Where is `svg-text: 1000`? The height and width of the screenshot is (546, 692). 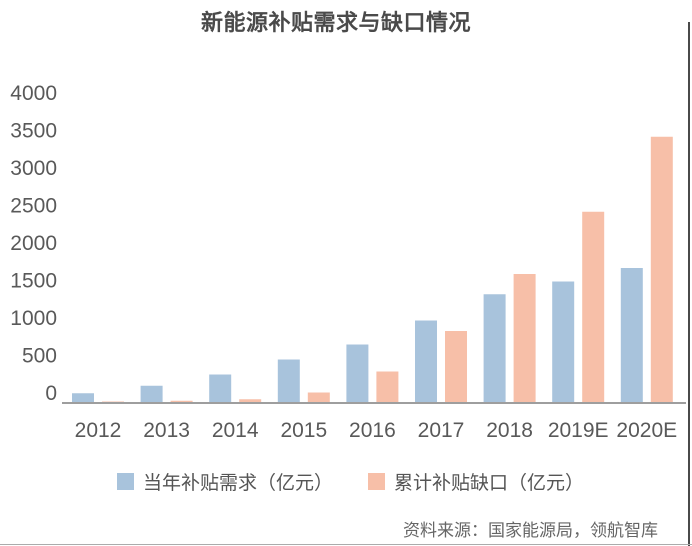 svg-text: 1000 is located at coordinates (33, 318).